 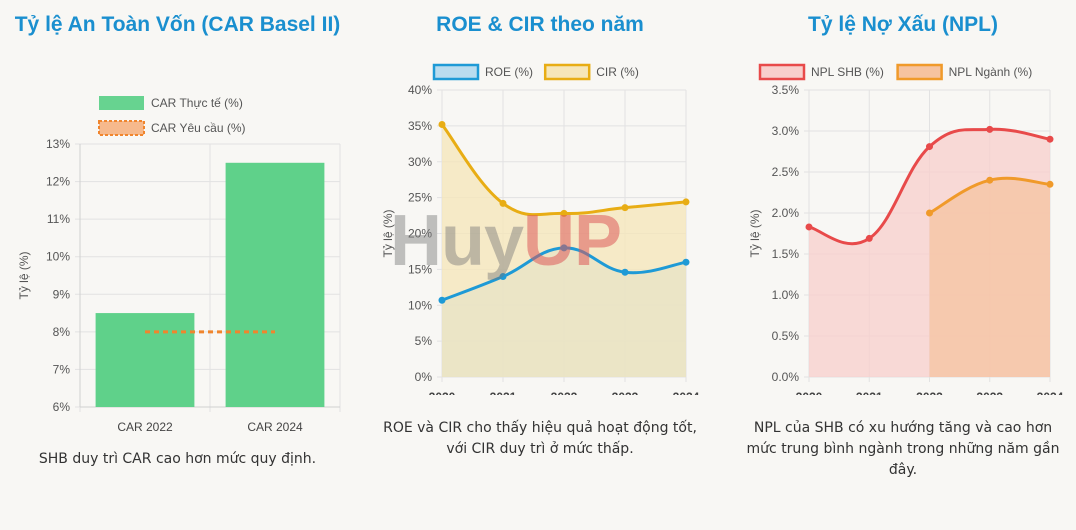 What do you see at coordinates (625, 392) in the screenshot?
I see `roe-cir-xtick-label: 2023` at bounding box center [625, 392].